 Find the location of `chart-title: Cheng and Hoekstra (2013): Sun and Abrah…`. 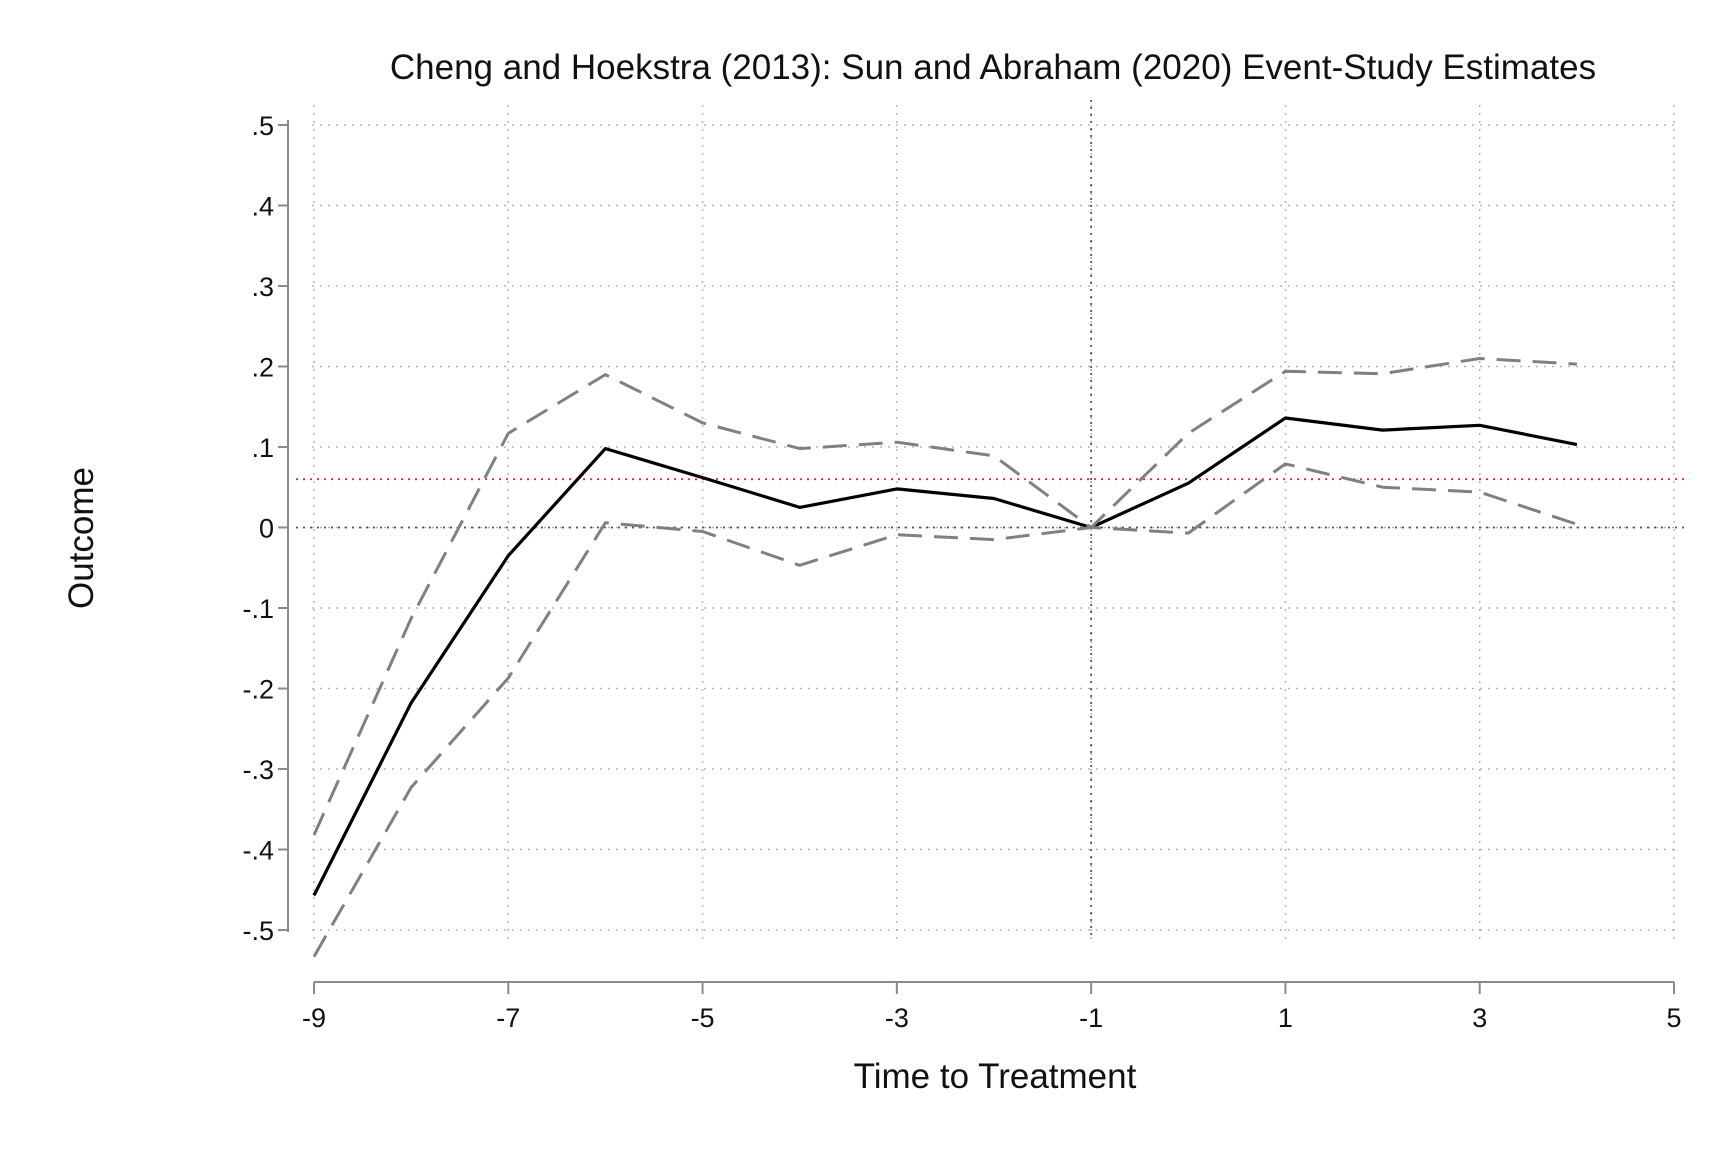

chart-title: Cheng and Hoekstra (2013): Sun and Abrah… is located at coordinates (993, 67).